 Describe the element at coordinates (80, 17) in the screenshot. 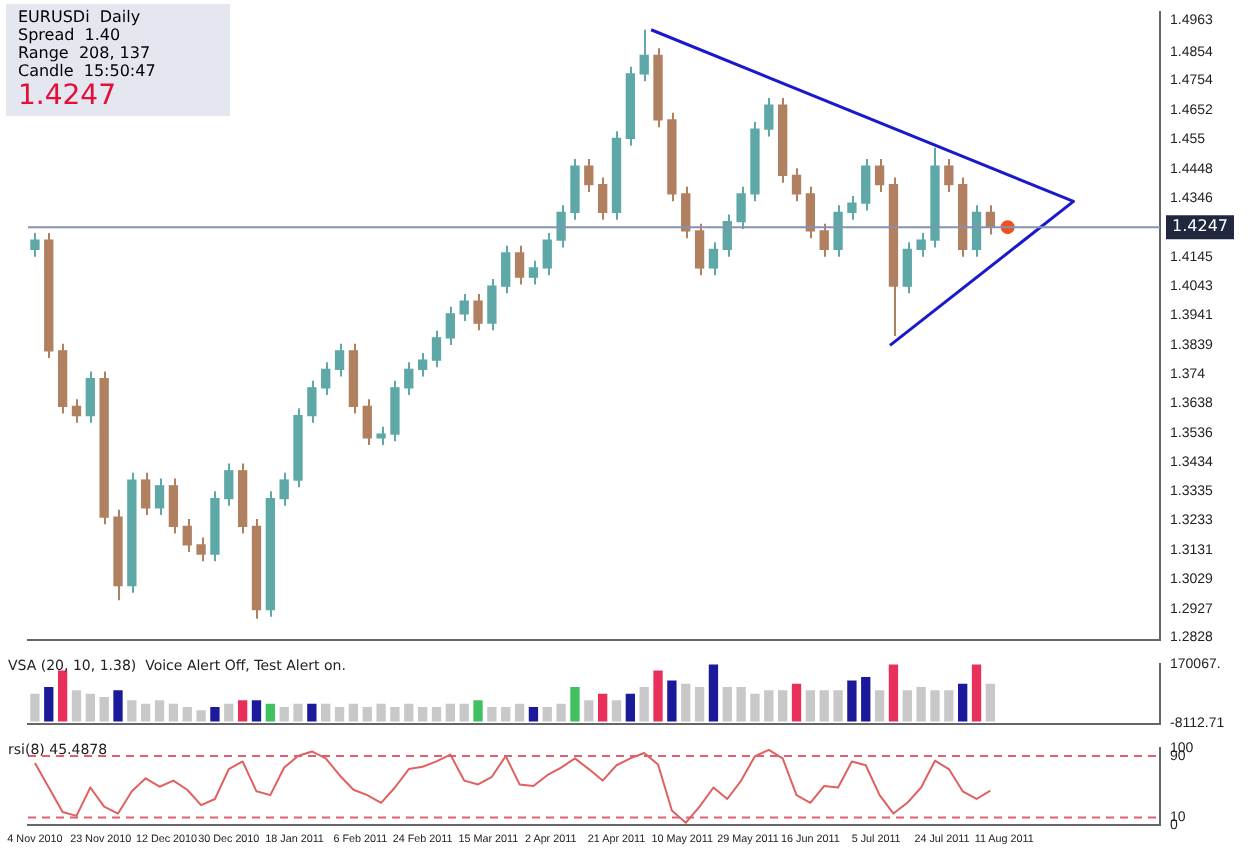

I see `chart-title: EURUSDi Daily` at that location.